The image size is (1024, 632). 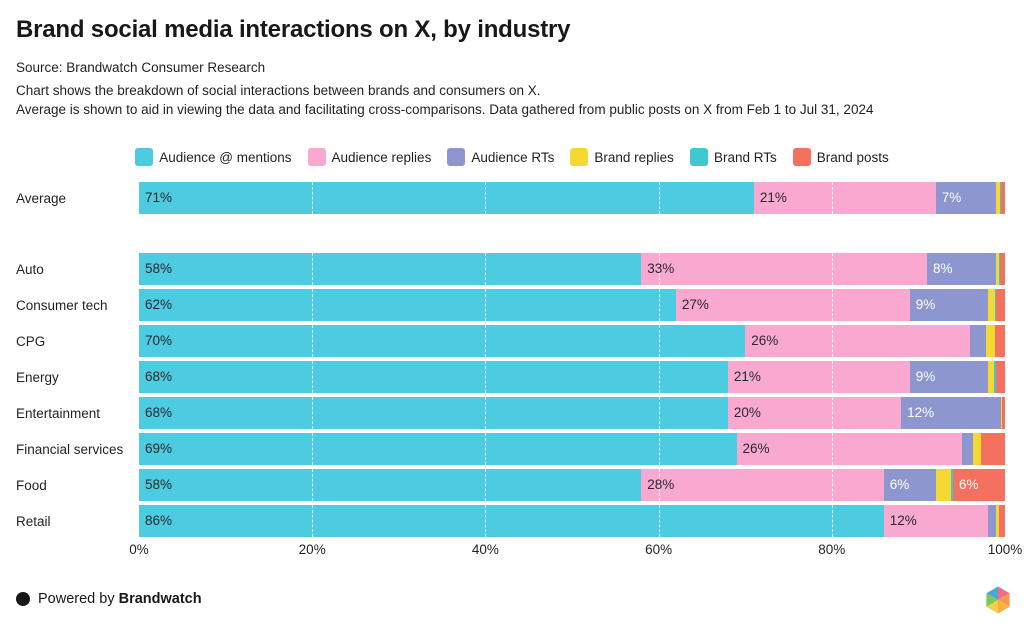 What do you see at coordinates (513, 157) in the screenshot?
I see `legend-label: Audience RTs` at bounding box center [513, 157].